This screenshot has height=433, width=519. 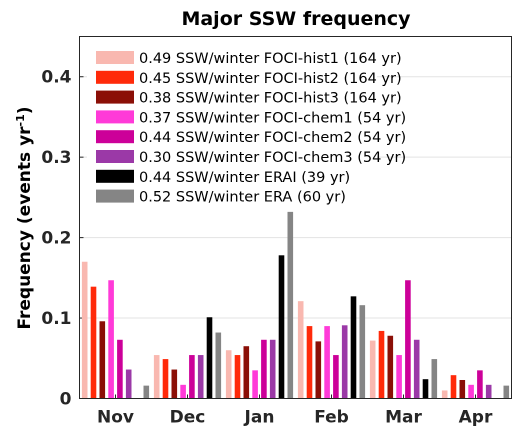 I want to click on legend-label: 0.45 SSW/winter FOCI-hist2 (164 yr), so click(x=270, y=79).